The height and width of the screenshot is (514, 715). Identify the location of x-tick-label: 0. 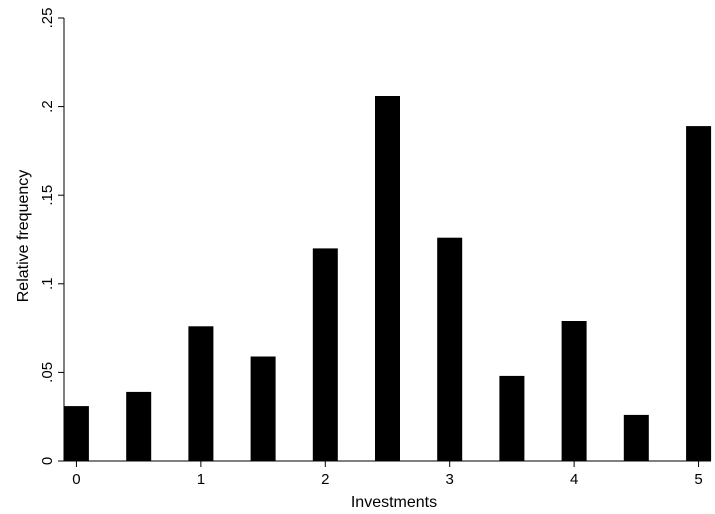
(76, 479).